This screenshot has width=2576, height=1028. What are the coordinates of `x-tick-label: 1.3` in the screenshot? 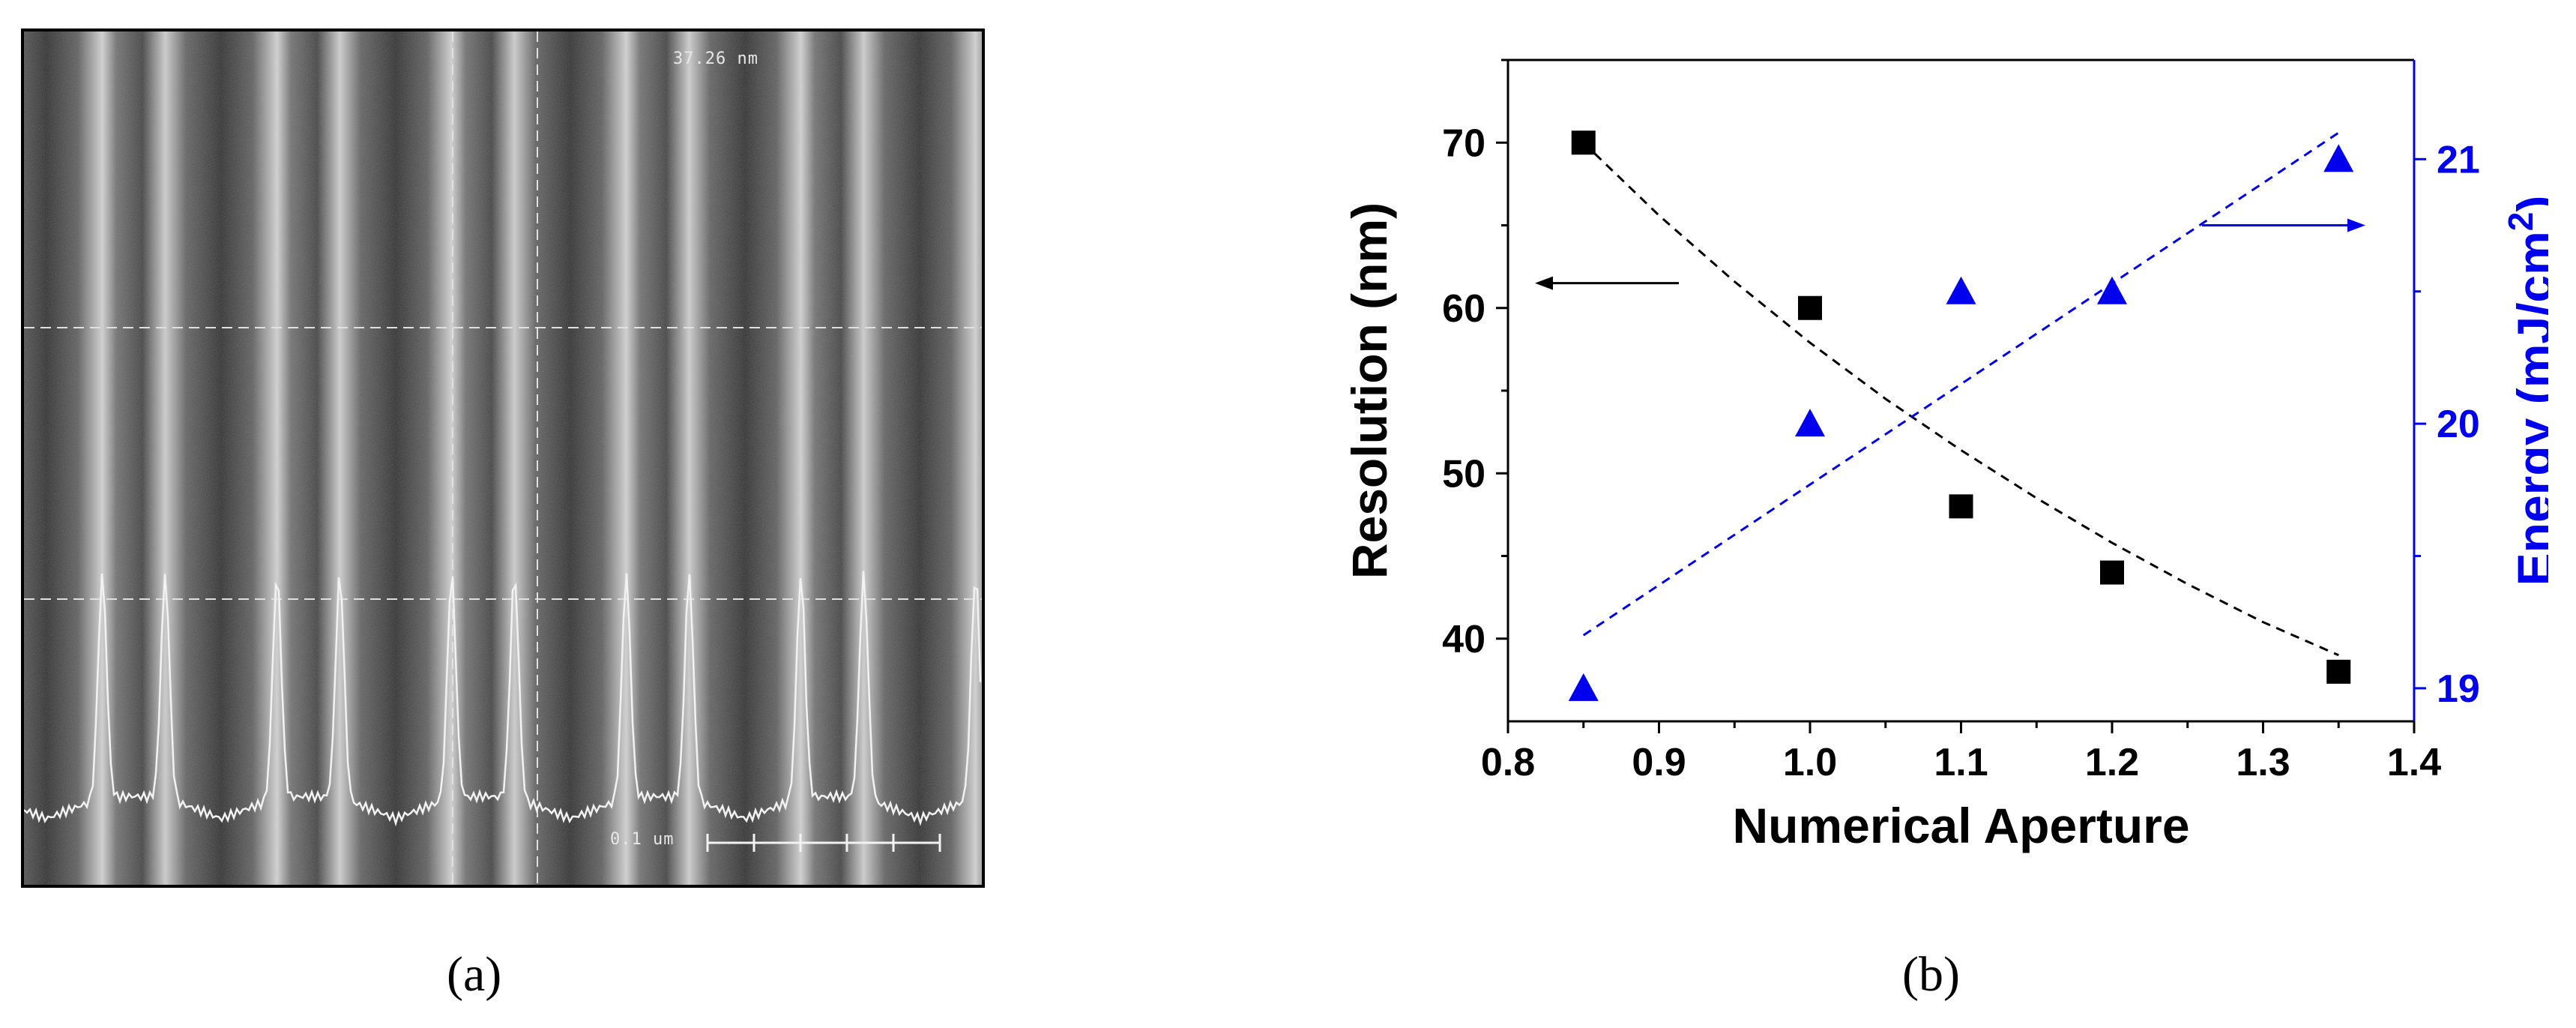 It's located at (2263, 762).